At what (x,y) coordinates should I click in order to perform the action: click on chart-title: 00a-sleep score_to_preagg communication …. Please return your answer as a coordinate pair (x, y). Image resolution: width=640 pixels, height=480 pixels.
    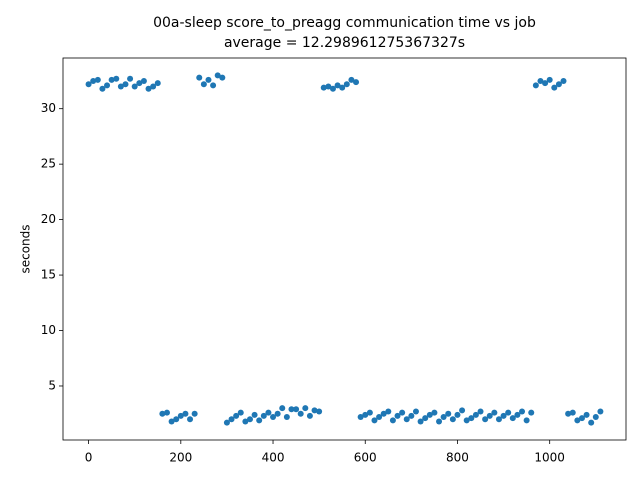
    Looking at the image, I should click on (344, 23).